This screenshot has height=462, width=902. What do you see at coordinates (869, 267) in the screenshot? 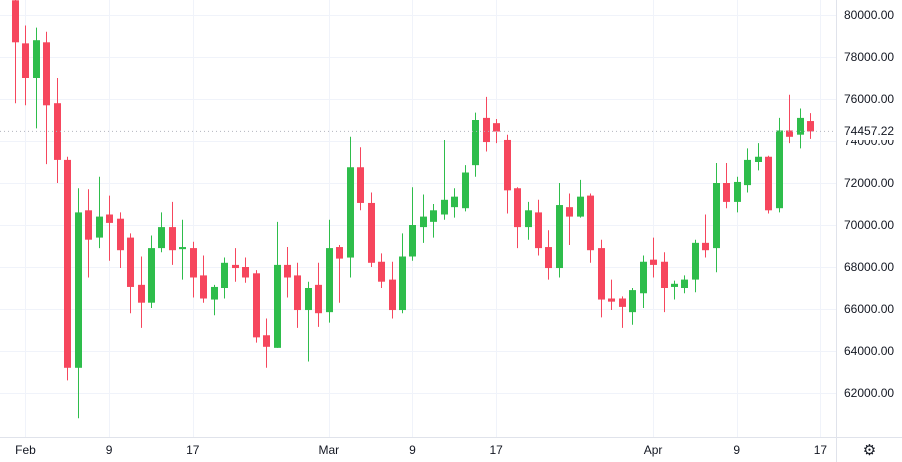
I see `price-tick-label: 68000.00` at bounding box center [869, 267].